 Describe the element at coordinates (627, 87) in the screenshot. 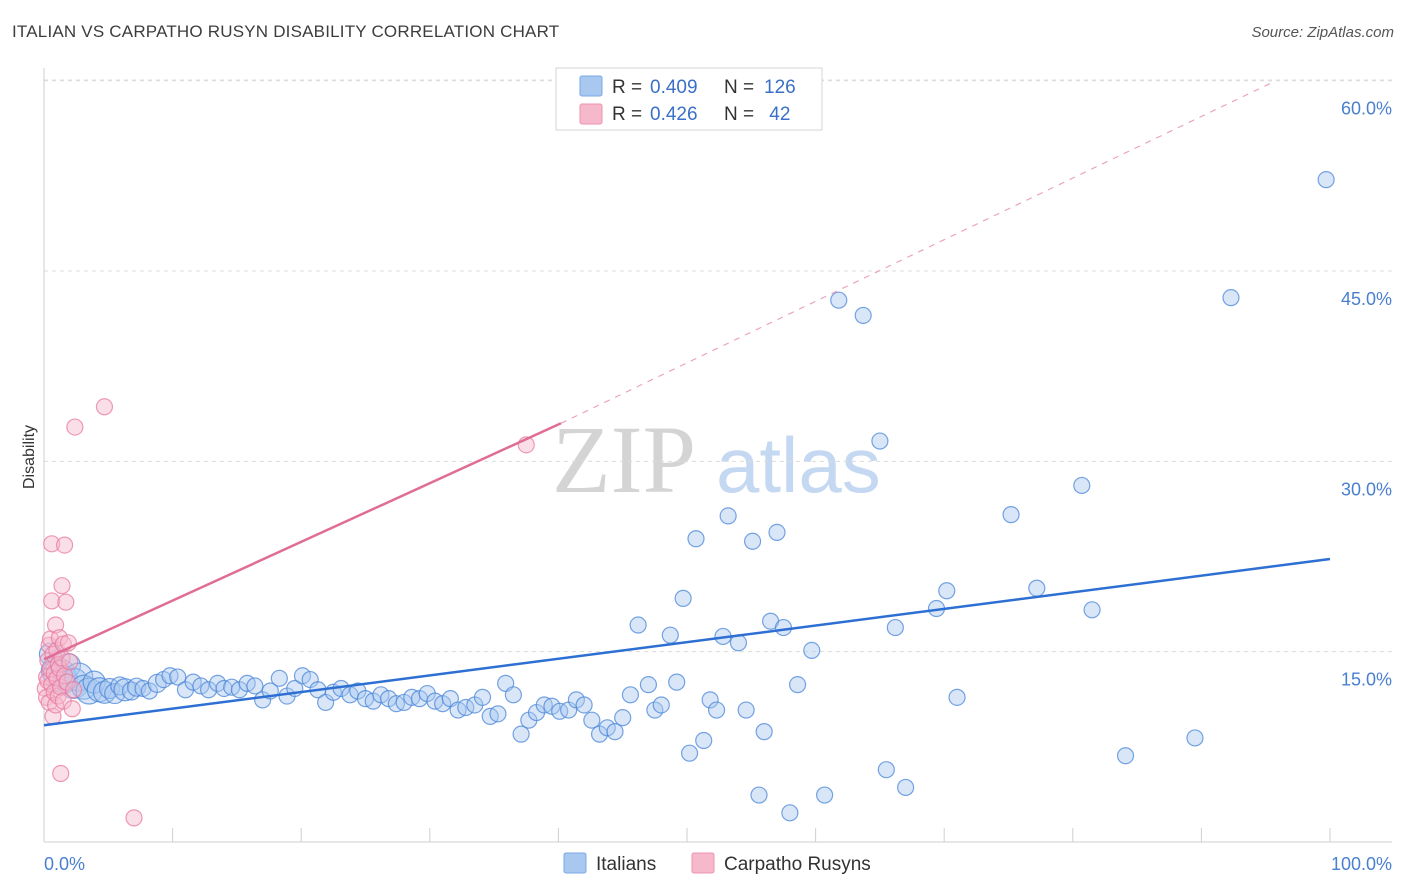

I see `legend-r-label-italians: R =` at that location.